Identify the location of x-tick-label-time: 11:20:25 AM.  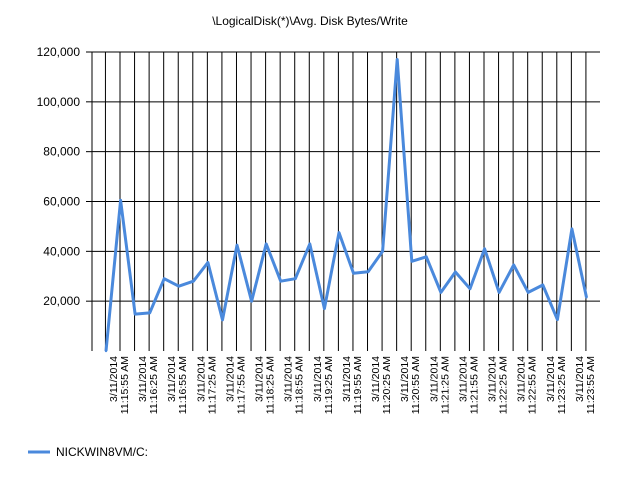
(387, 385).